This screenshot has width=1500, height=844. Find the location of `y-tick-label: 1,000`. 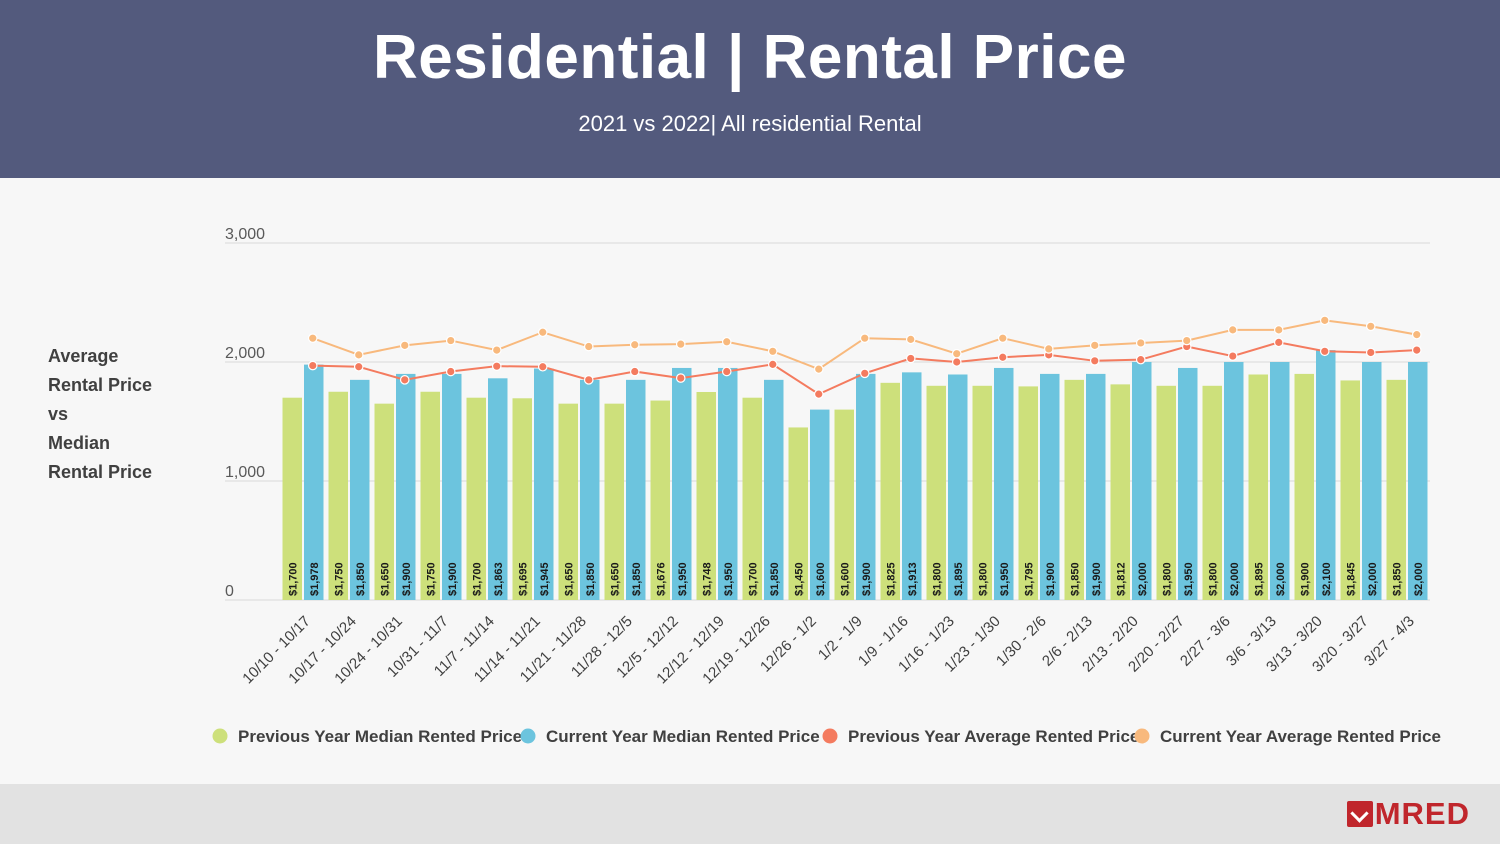

y-tick-label: 1,000 is located at coordinates (245, 472).